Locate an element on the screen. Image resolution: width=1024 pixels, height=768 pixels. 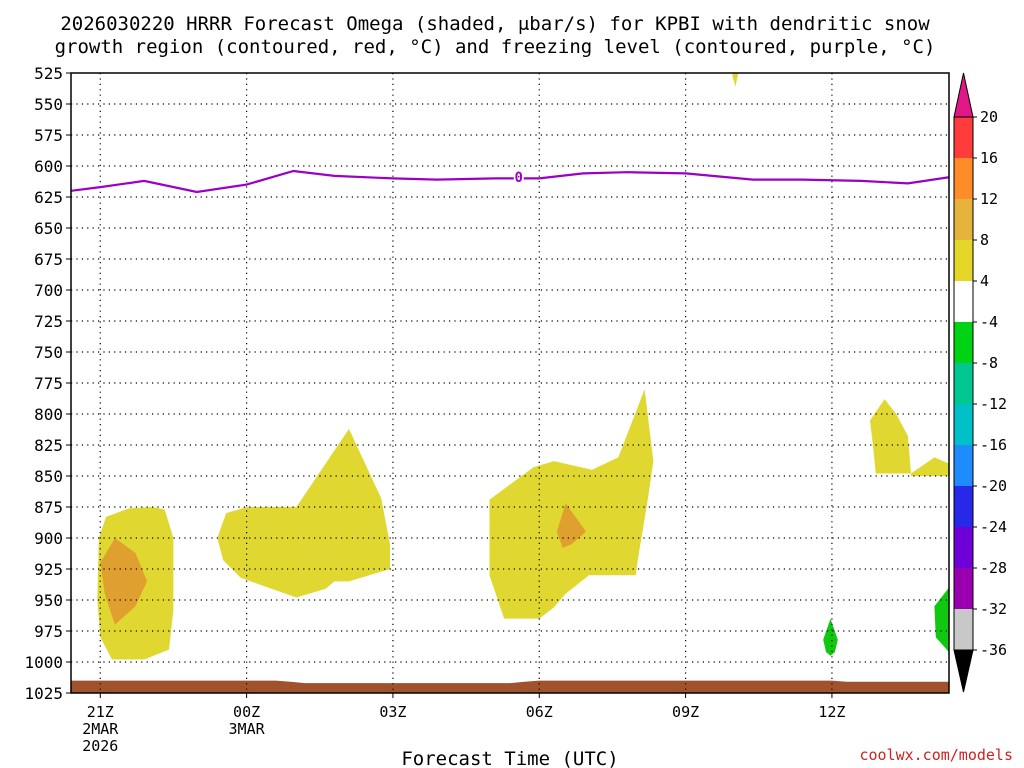
y-tick-label-4: 625 is located at coordinates (48, 197).